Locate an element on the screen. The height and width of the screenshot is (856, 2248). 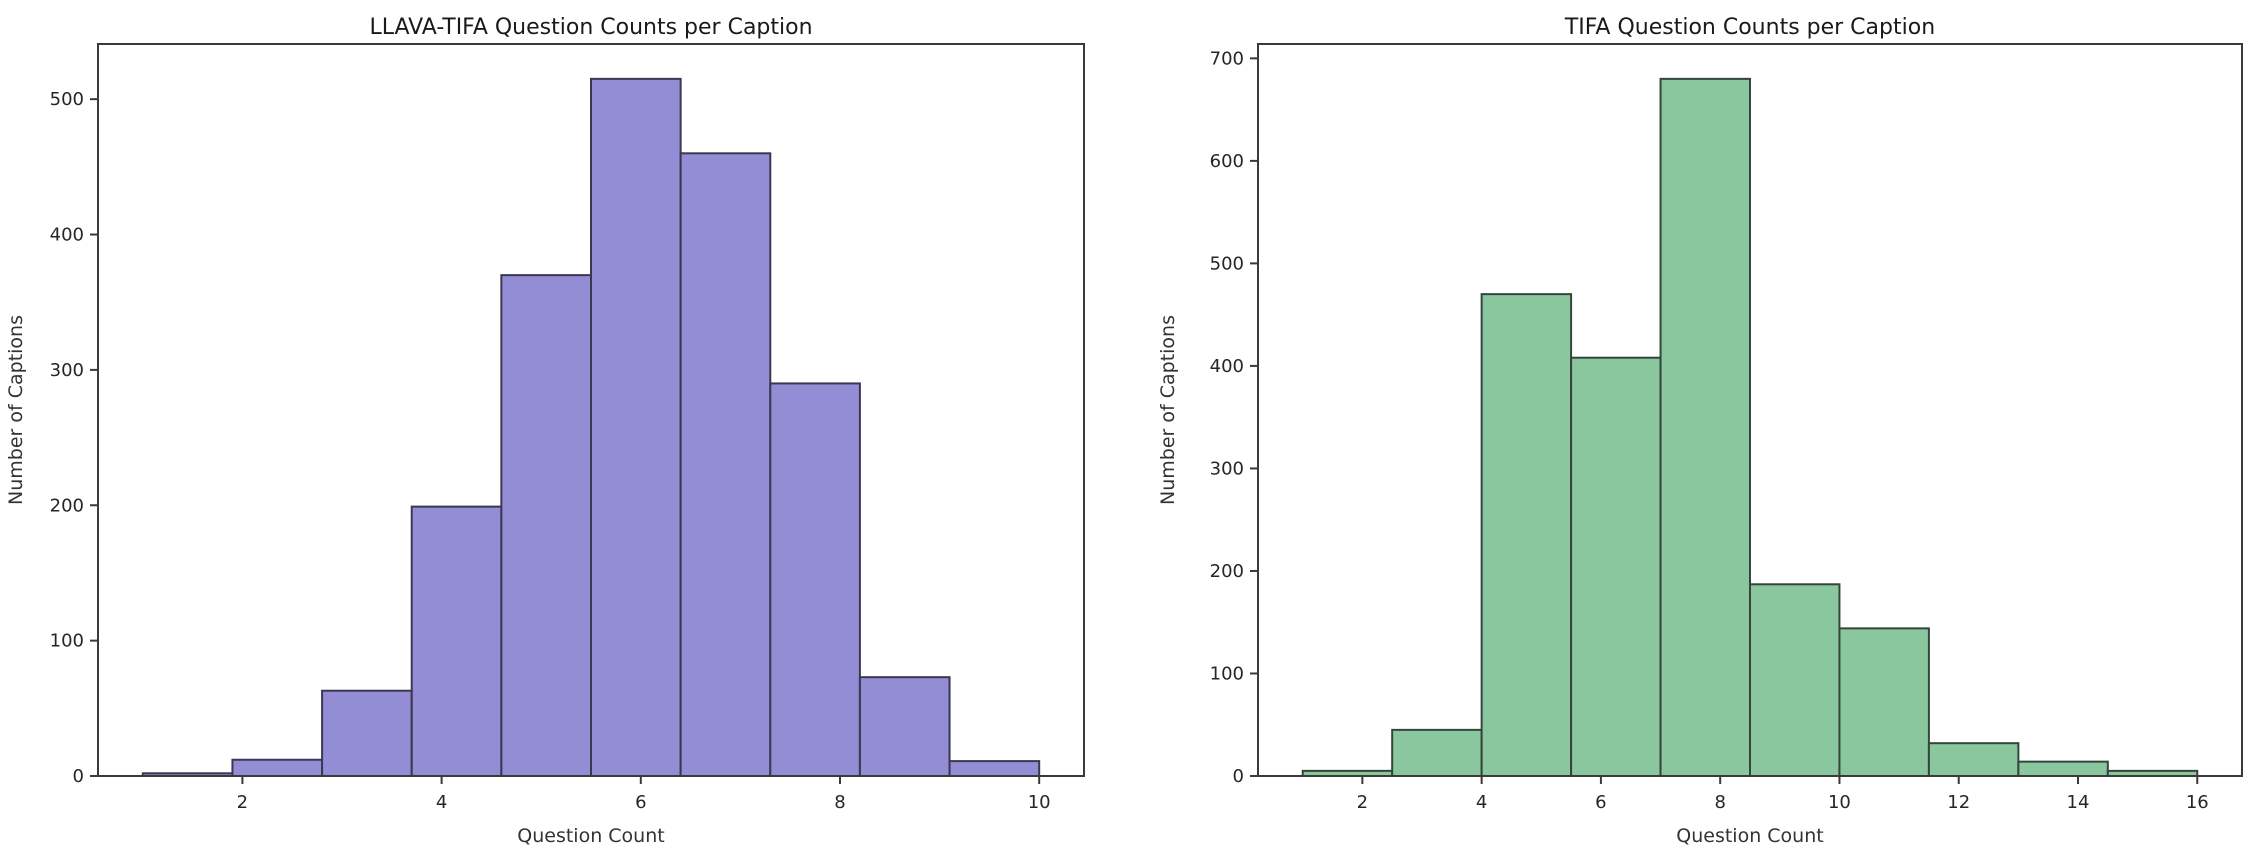
y-tick-label: 600 is located at coordinates (1227, 161).